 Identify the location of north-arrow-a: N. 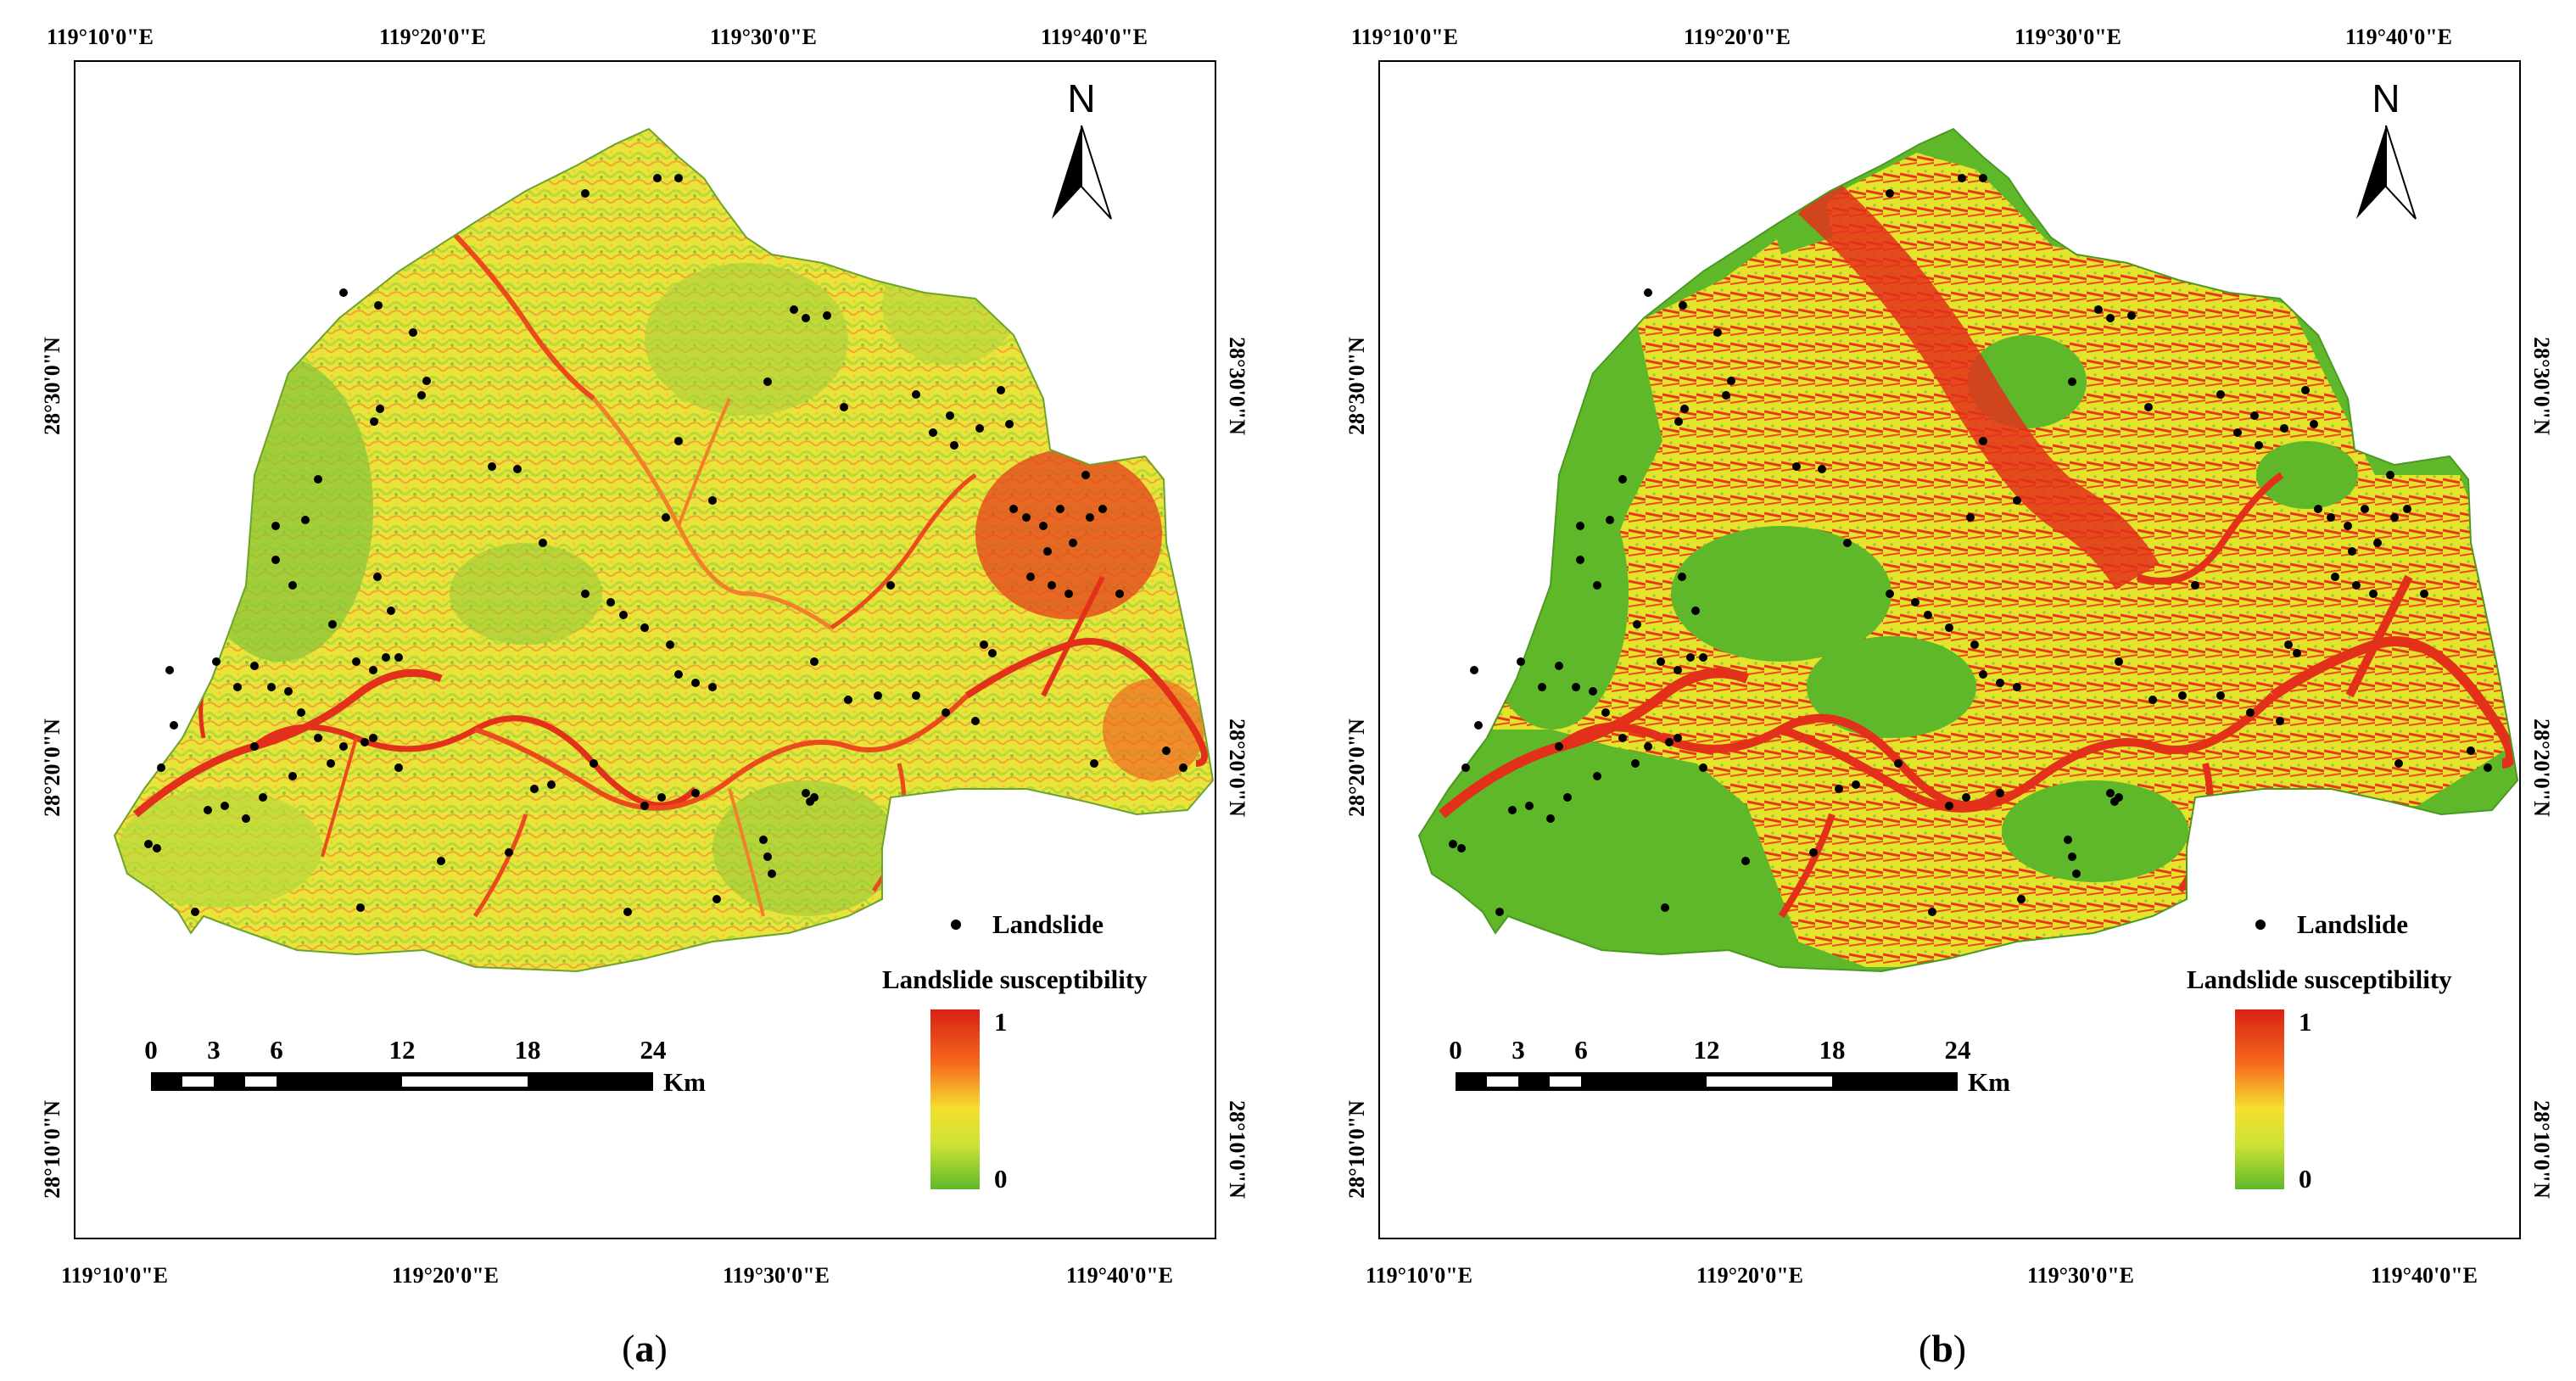
(1082, 148).